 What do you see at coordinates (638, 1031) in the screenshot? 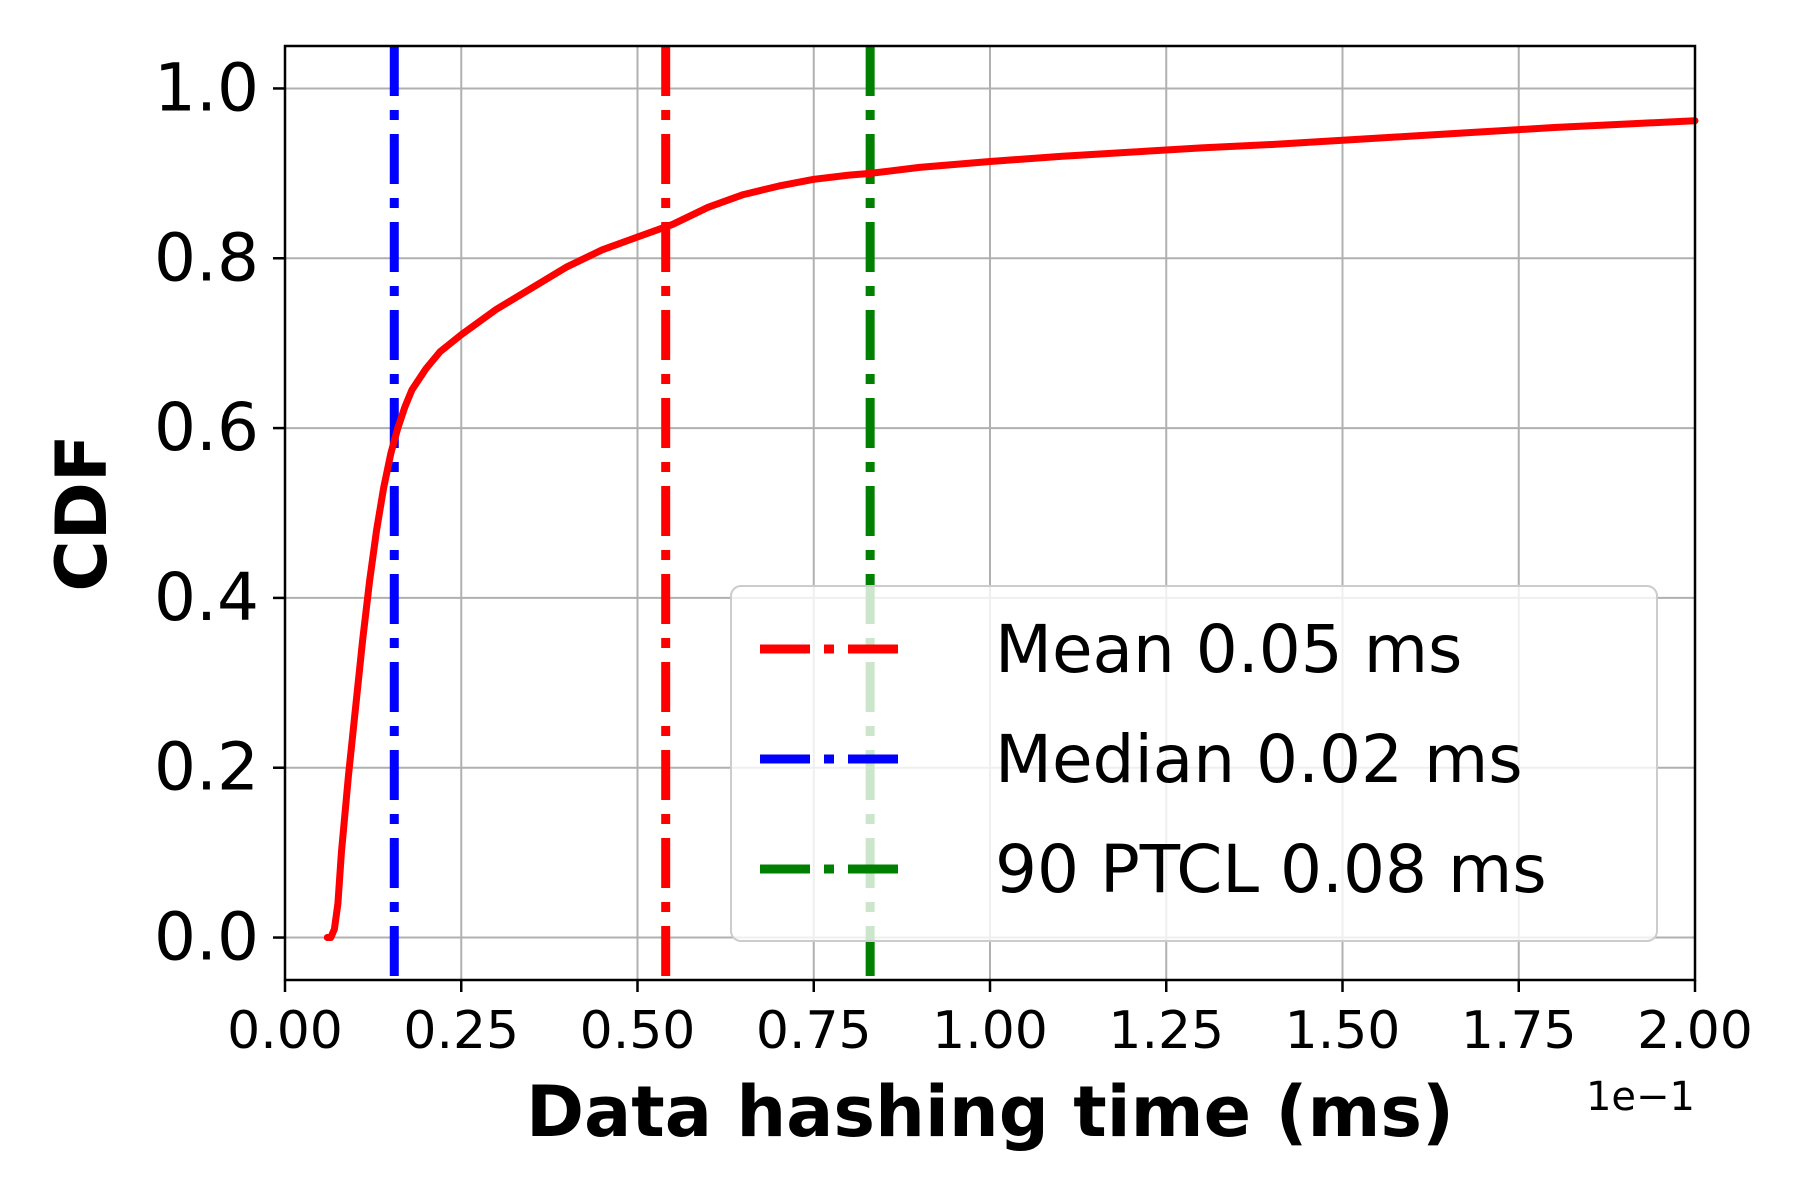
I see `x-tick-label-2: 0.50` at bounding box center [638, 1031].